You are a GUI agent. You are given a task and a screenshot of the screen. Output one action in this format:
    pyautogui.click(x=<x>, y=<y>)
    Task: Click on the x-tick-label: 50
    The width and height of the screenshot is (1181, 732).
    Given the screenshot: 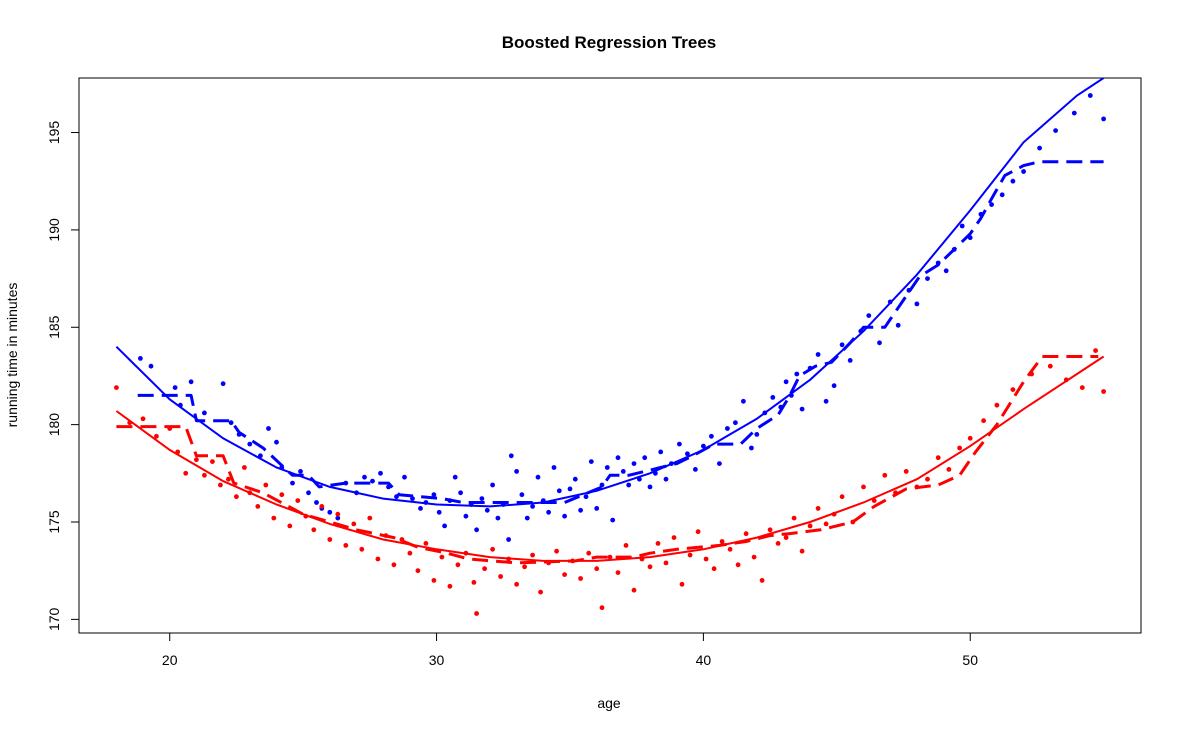 What is the action you would take?
    pyautogui.click(x=970, y=660)
    